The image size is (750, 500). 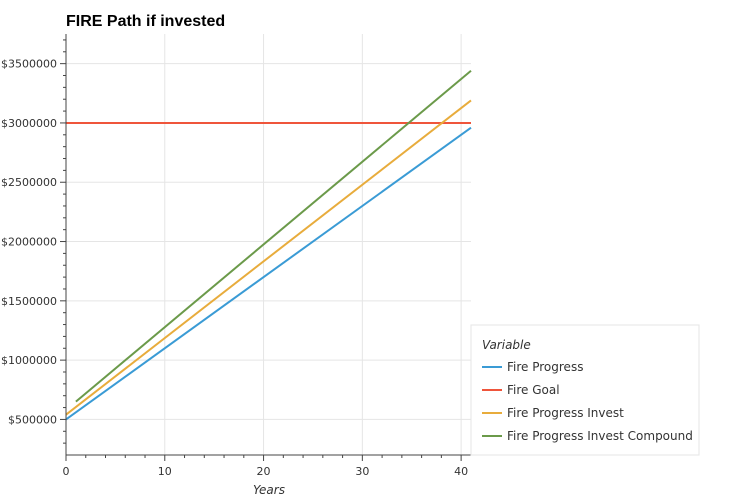 I want to click on y-tick-label: $2500000, so click(x=29, y=182).